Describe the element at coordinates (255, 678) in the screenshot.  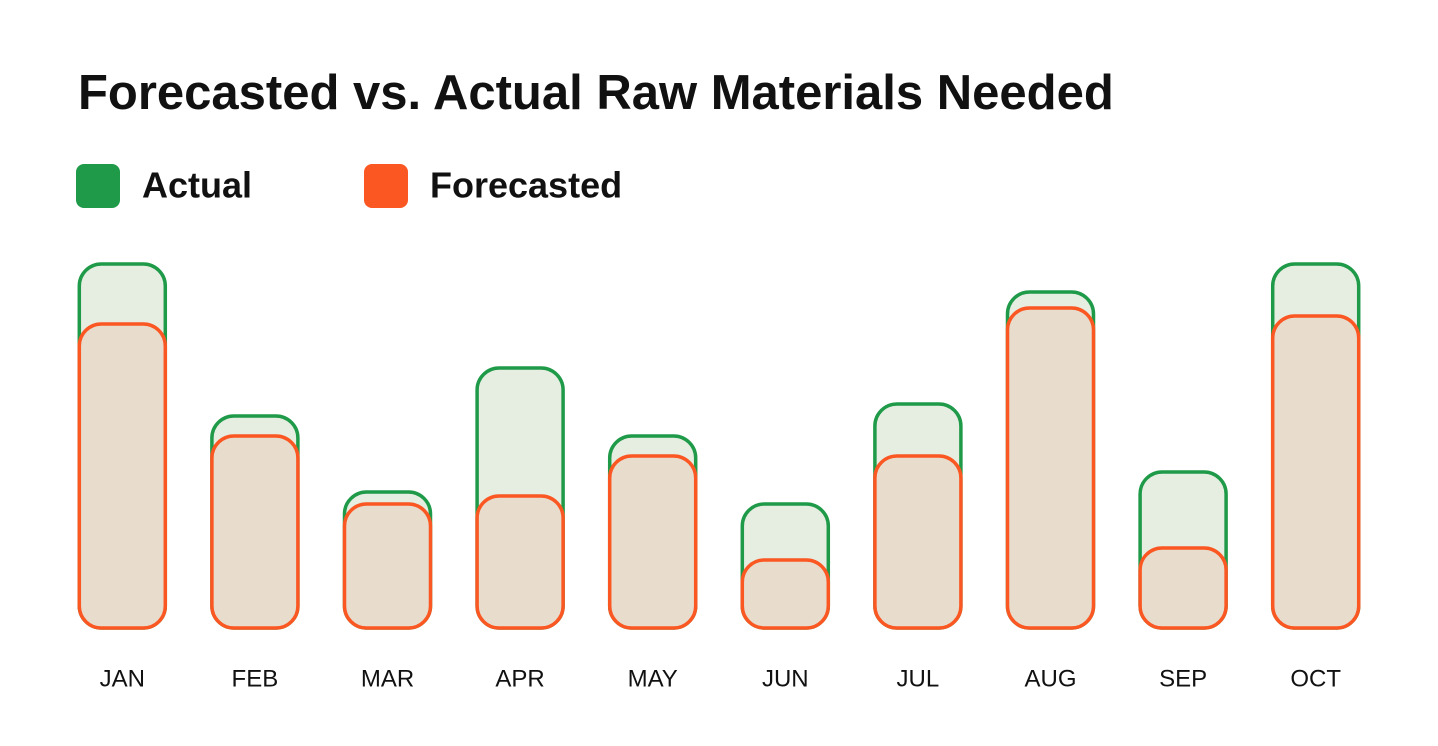
I see `x-tick-label: FEB` at that location.